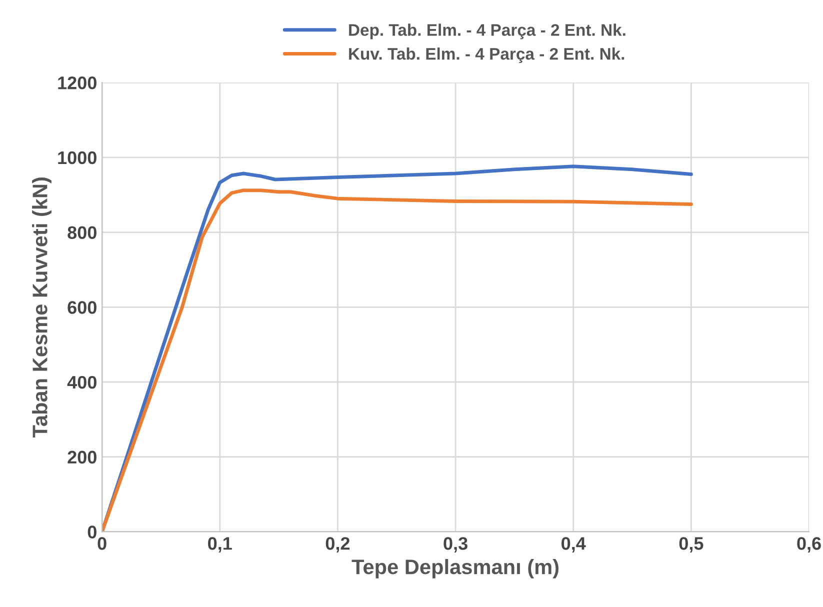  What do you see at coordinates (456, 544) in the screenshot?
I see `x-tick-label: 0,3` at bounding box center [456, 544].